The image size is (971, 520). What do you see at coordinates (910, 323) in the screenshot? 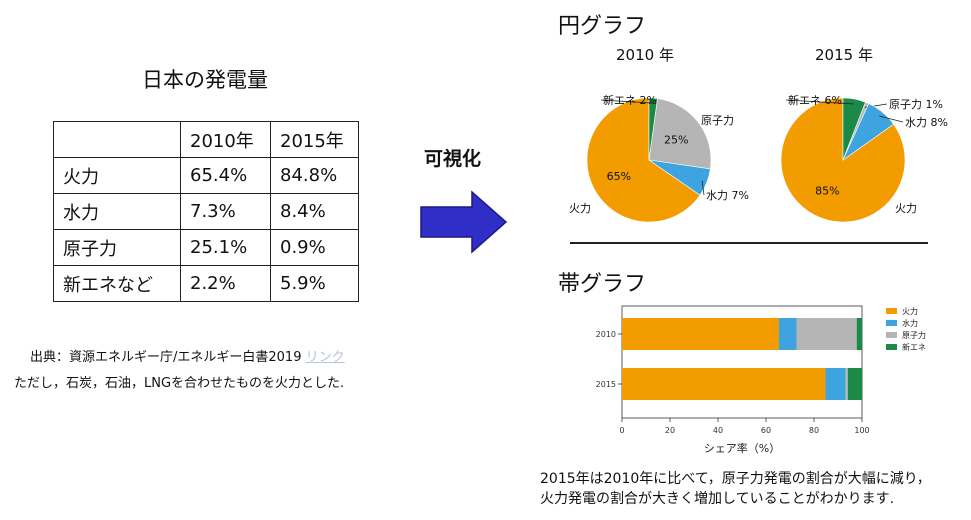
I see `legend-label: 水力` at bounding box center [910, 323].